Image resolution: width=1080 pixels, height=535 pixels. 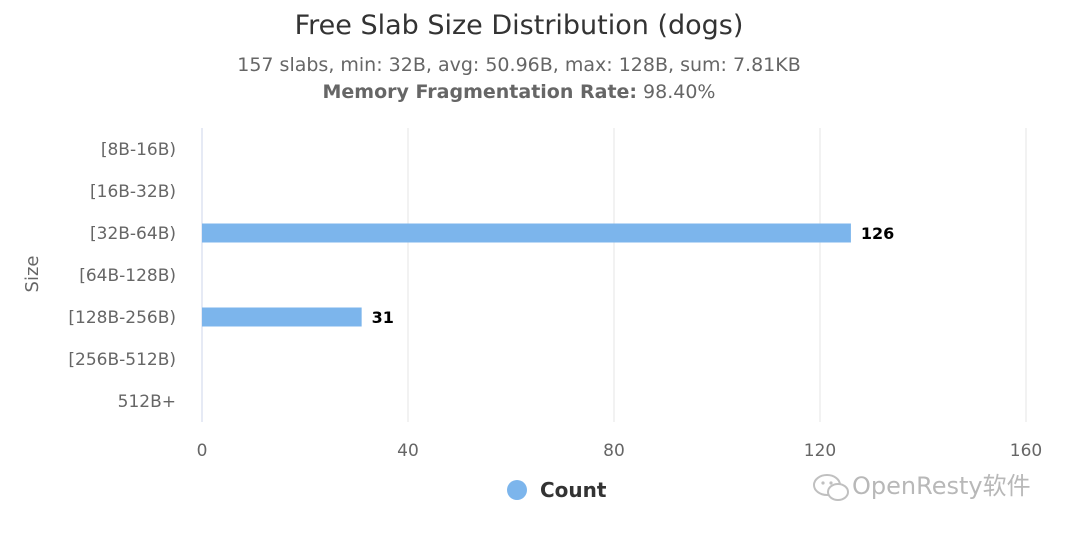 What do you see at coordinates (614, 451) in the screenshot?
I see `x-tick-label: 80` at bounding box center [614, 451].